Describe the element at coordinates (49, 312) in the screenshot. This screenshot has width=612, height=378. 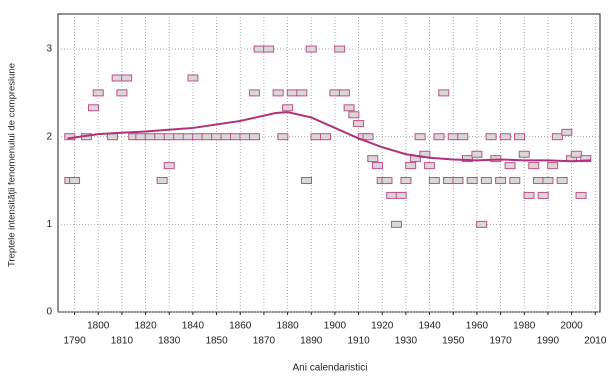
I see `y-tick-label: 0` at that location.